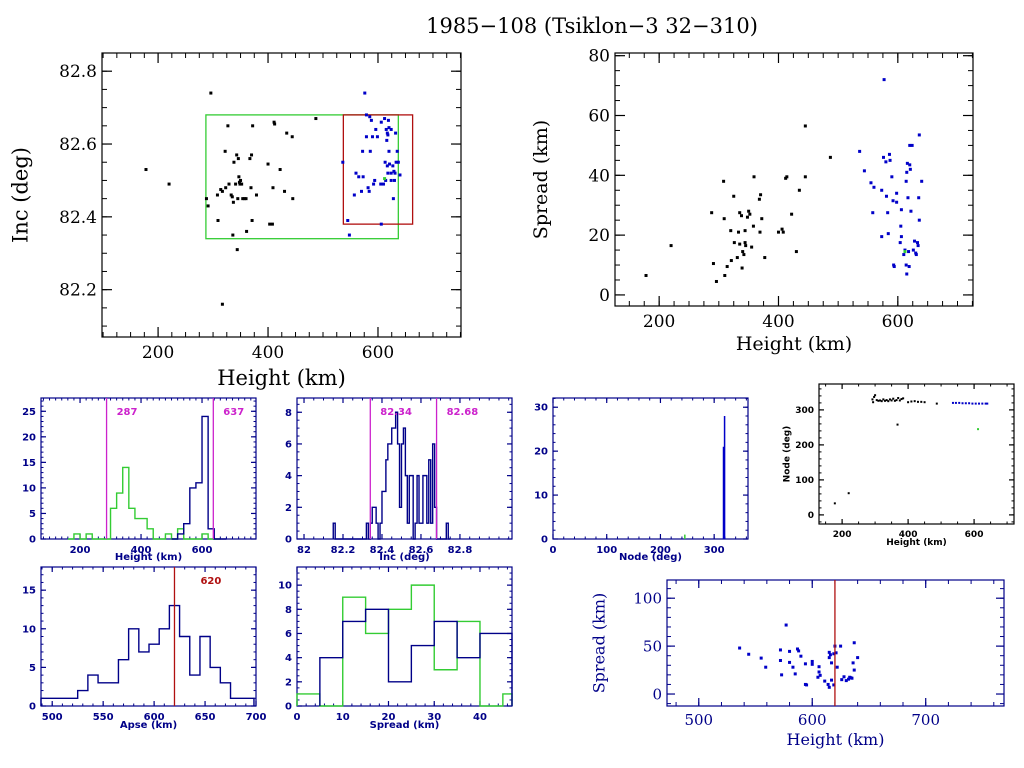 The image size is (1024, 768). Describe the element at coordinates (599, 236) in the screenshot. I see `y-tick-label: 20` at that location.